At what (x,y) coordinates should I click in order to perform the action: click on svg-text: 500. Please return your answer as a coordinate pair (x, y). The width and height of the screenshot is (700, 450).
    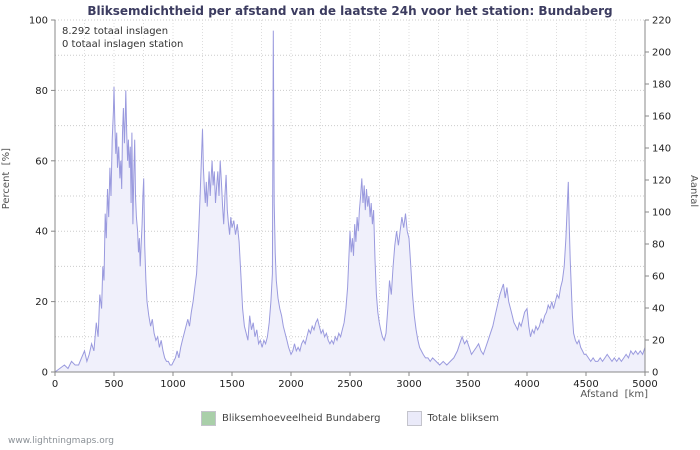
    Looking at the image, I should click on (113, 384).